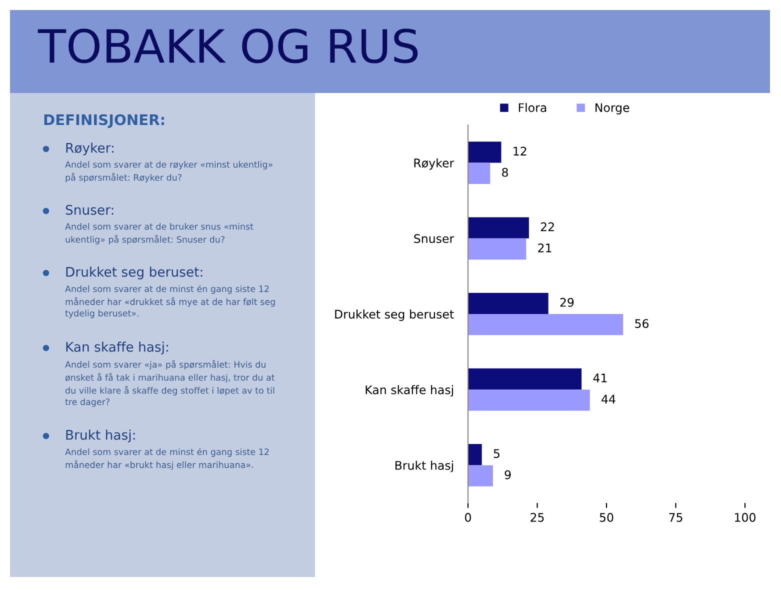  Describe the element at coordinates (134, 273) in the screenshot. I see `text: Drukket seg beruset:` at that location.